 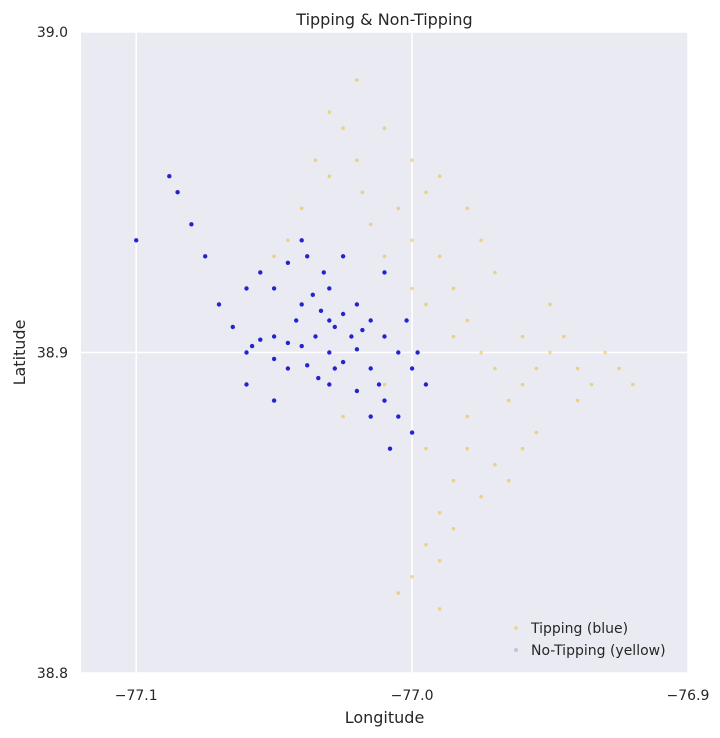 What do you see at coordinates (383, 19) in the screenshot?
I see `chart-title: Tipping & Non-Tipping` at bounding box center [383, 19].